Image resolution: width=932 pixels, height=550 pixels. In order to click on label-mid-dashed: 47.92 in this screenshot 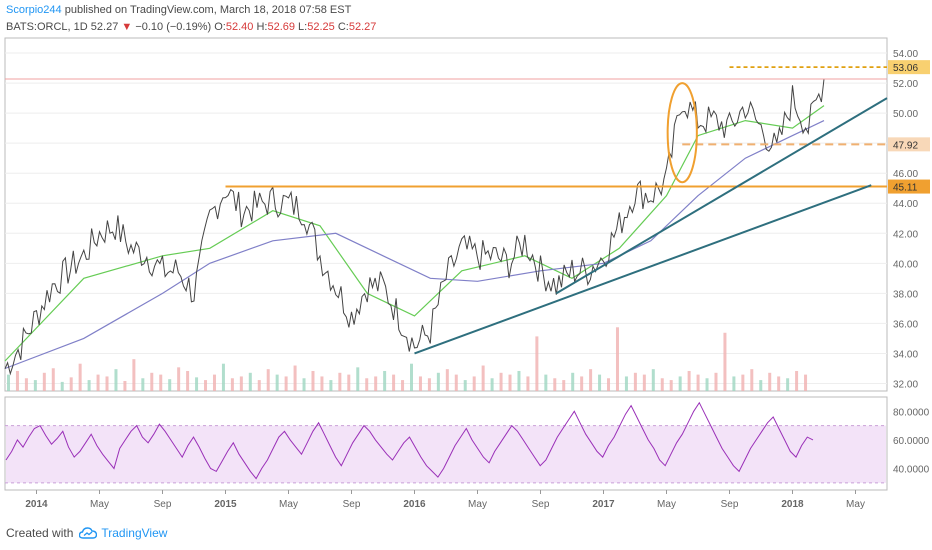, I will do `click(905, 145)`.